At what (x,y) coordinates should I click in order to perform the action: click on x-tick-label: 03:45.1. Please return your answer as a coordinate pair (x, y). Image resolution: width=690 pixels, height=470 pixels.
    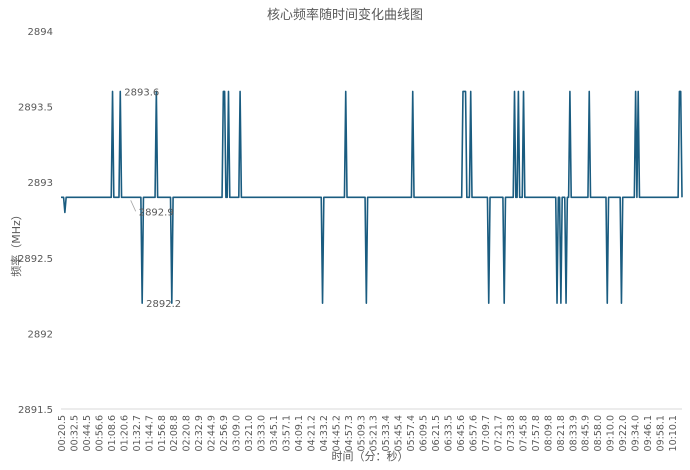
    Looking at the image, I should click on (274, 433).